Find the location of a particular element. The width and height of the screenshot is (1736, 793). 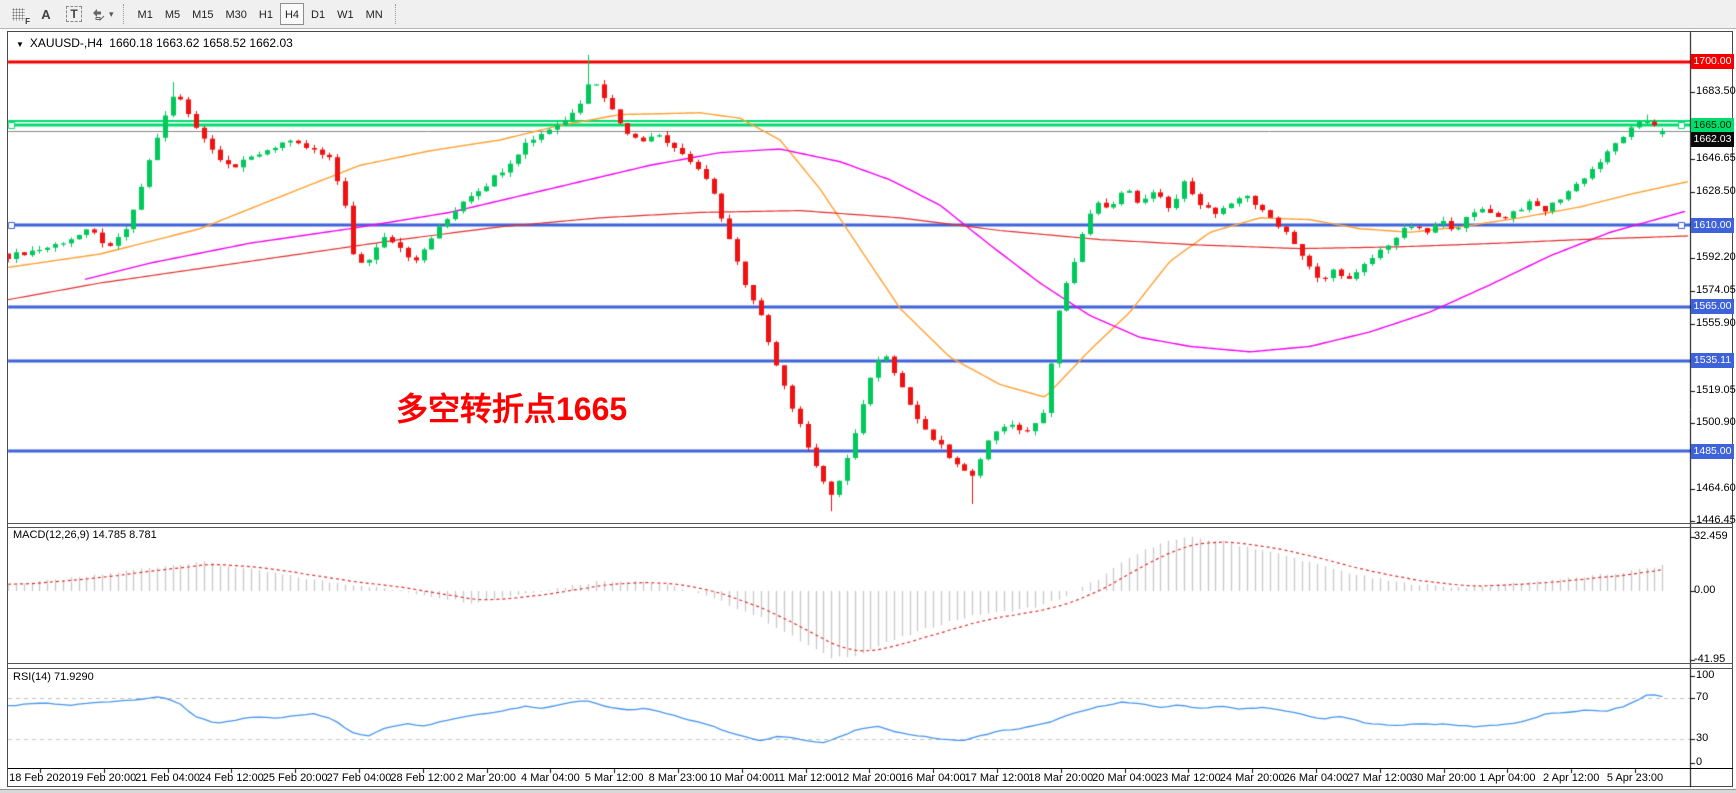

price-axis-label: 1592.20 is located at coordinates (1716, 257).